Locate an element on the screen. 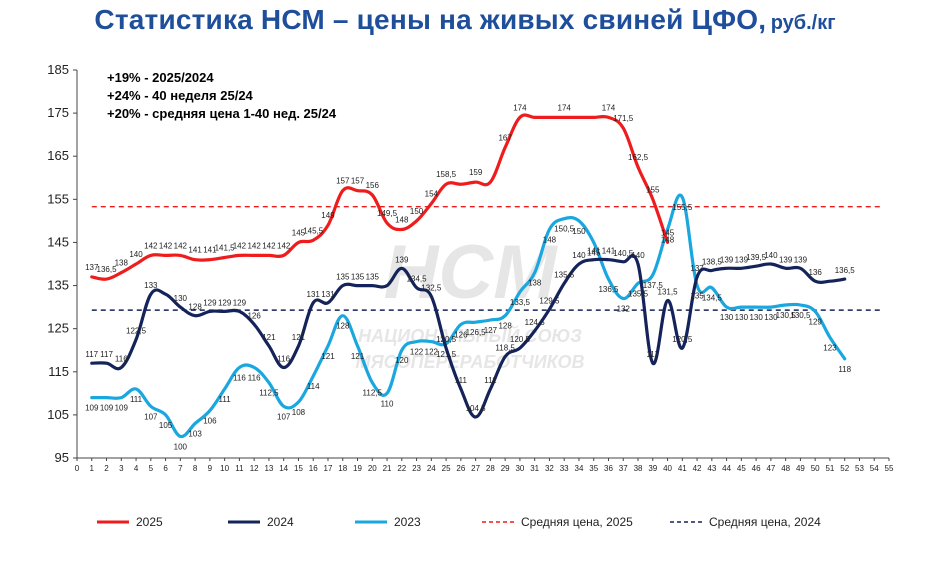 The image size is (930, 569). data-label-2025: 138 is located at coordinates (122, 263).